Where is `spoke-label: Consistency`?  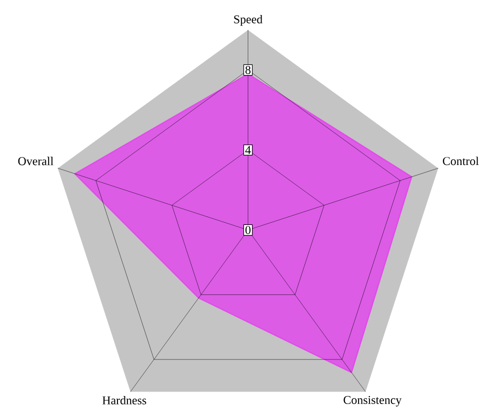
spoke-label: Consistency is located at coordinates (373, 401).